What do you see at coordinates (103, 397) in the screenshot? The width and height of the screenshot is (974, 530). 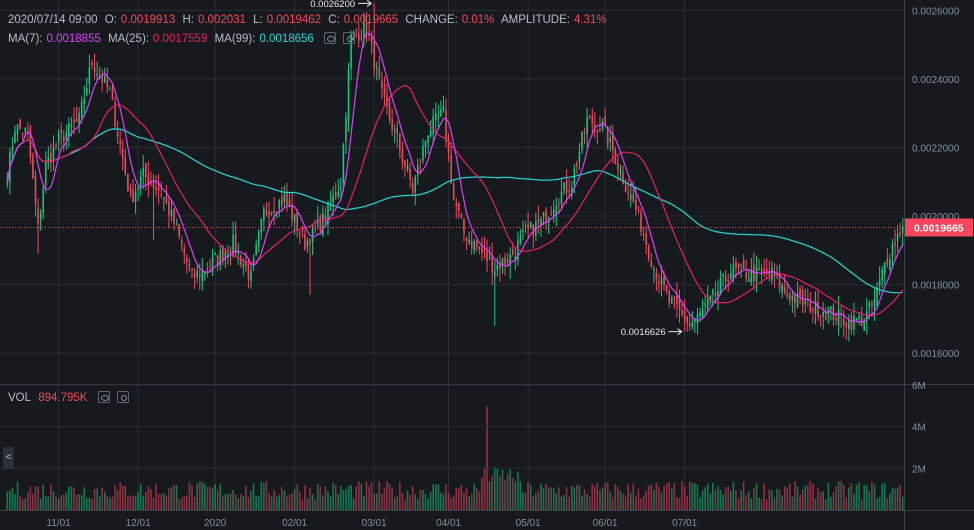 I see `vol-visibility-eye-icon` at bounding box center [103, 397].